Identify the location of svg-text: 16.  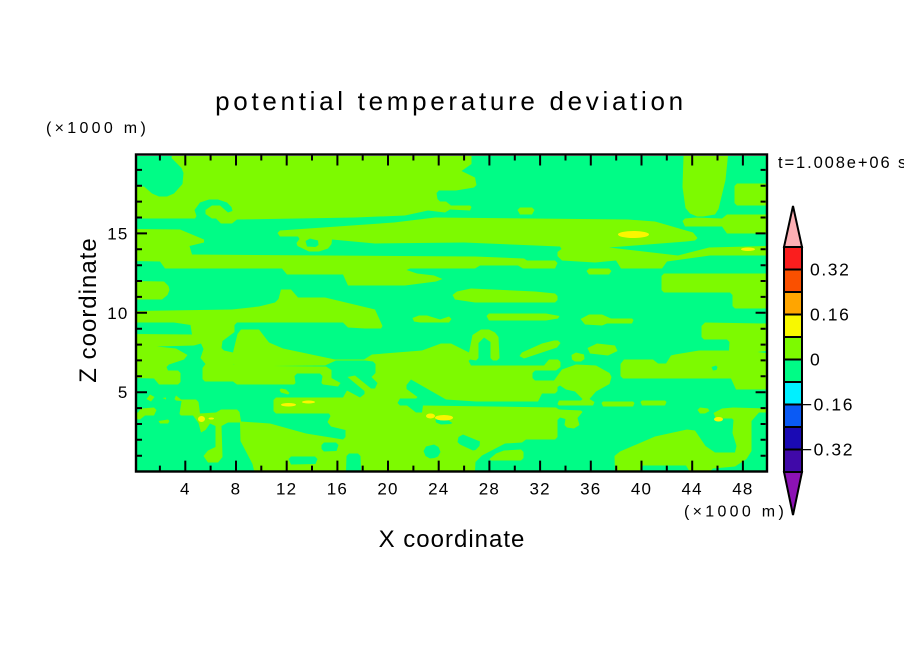
(337, 489).